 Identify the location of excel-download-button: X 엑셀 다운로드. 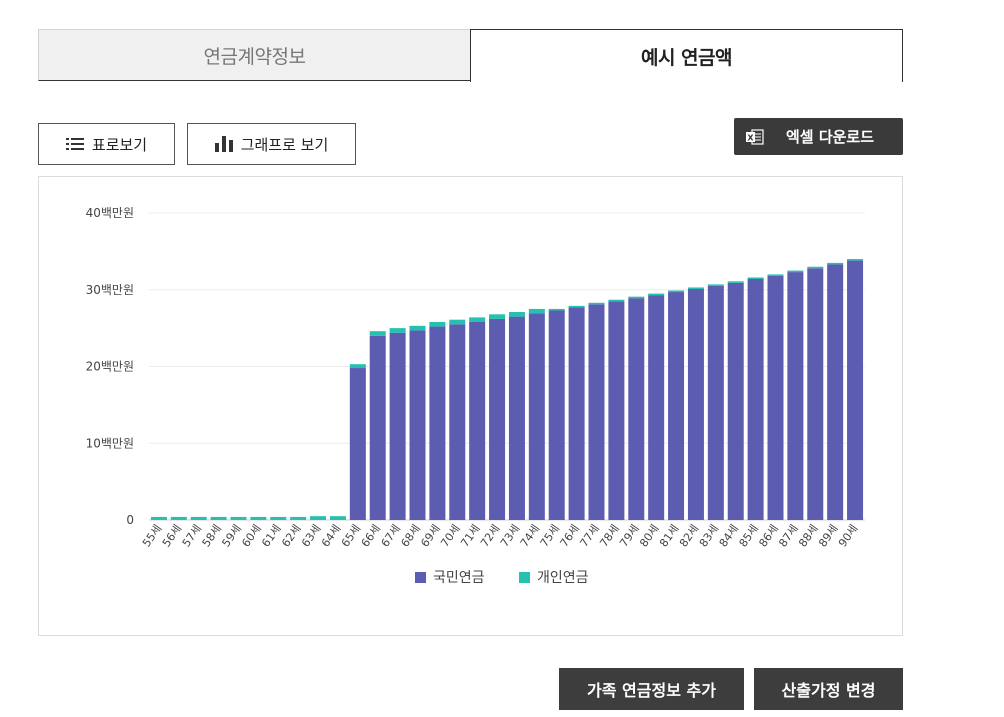
(818, 136).